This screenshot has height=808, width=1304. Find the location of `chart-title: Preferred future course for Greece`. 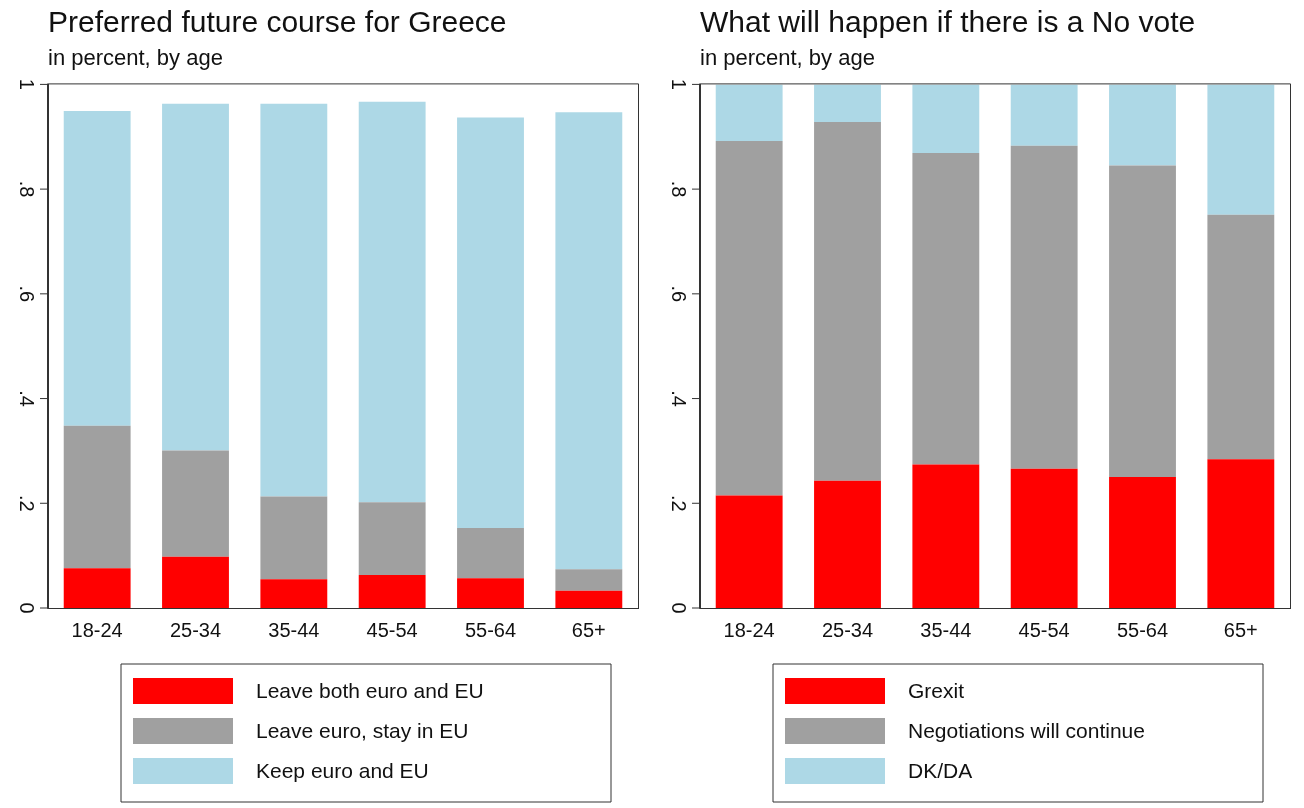

chart-title: Preferred future course for Greece is located at coordinates (277, 22).